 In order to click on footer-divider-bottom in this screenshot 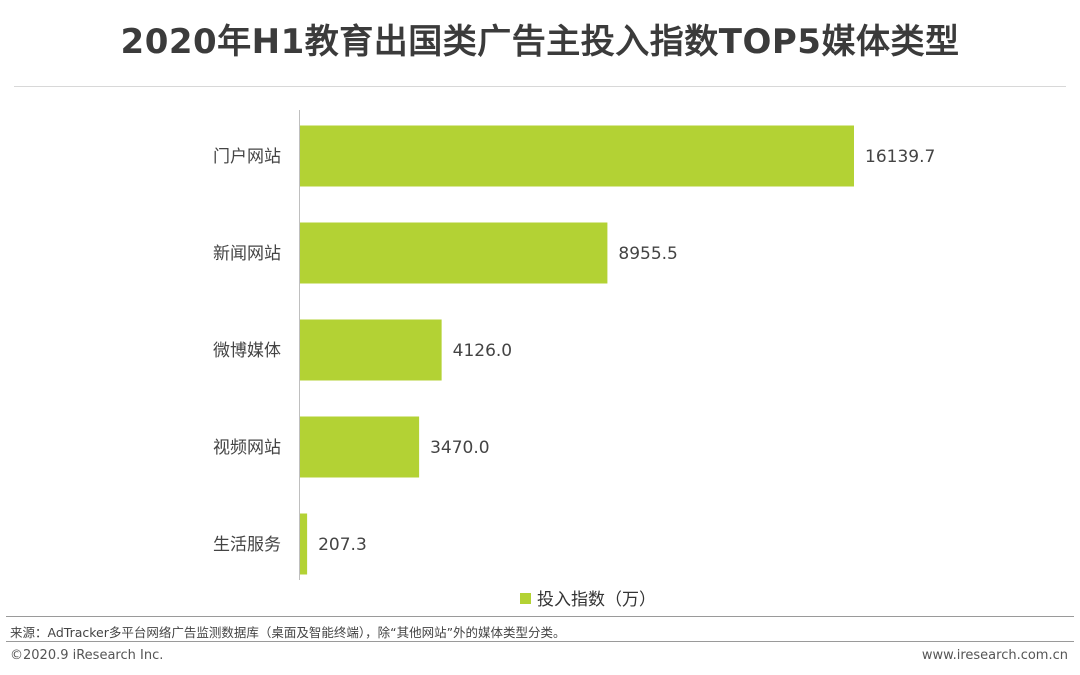, I will do `click(540, 641)`.